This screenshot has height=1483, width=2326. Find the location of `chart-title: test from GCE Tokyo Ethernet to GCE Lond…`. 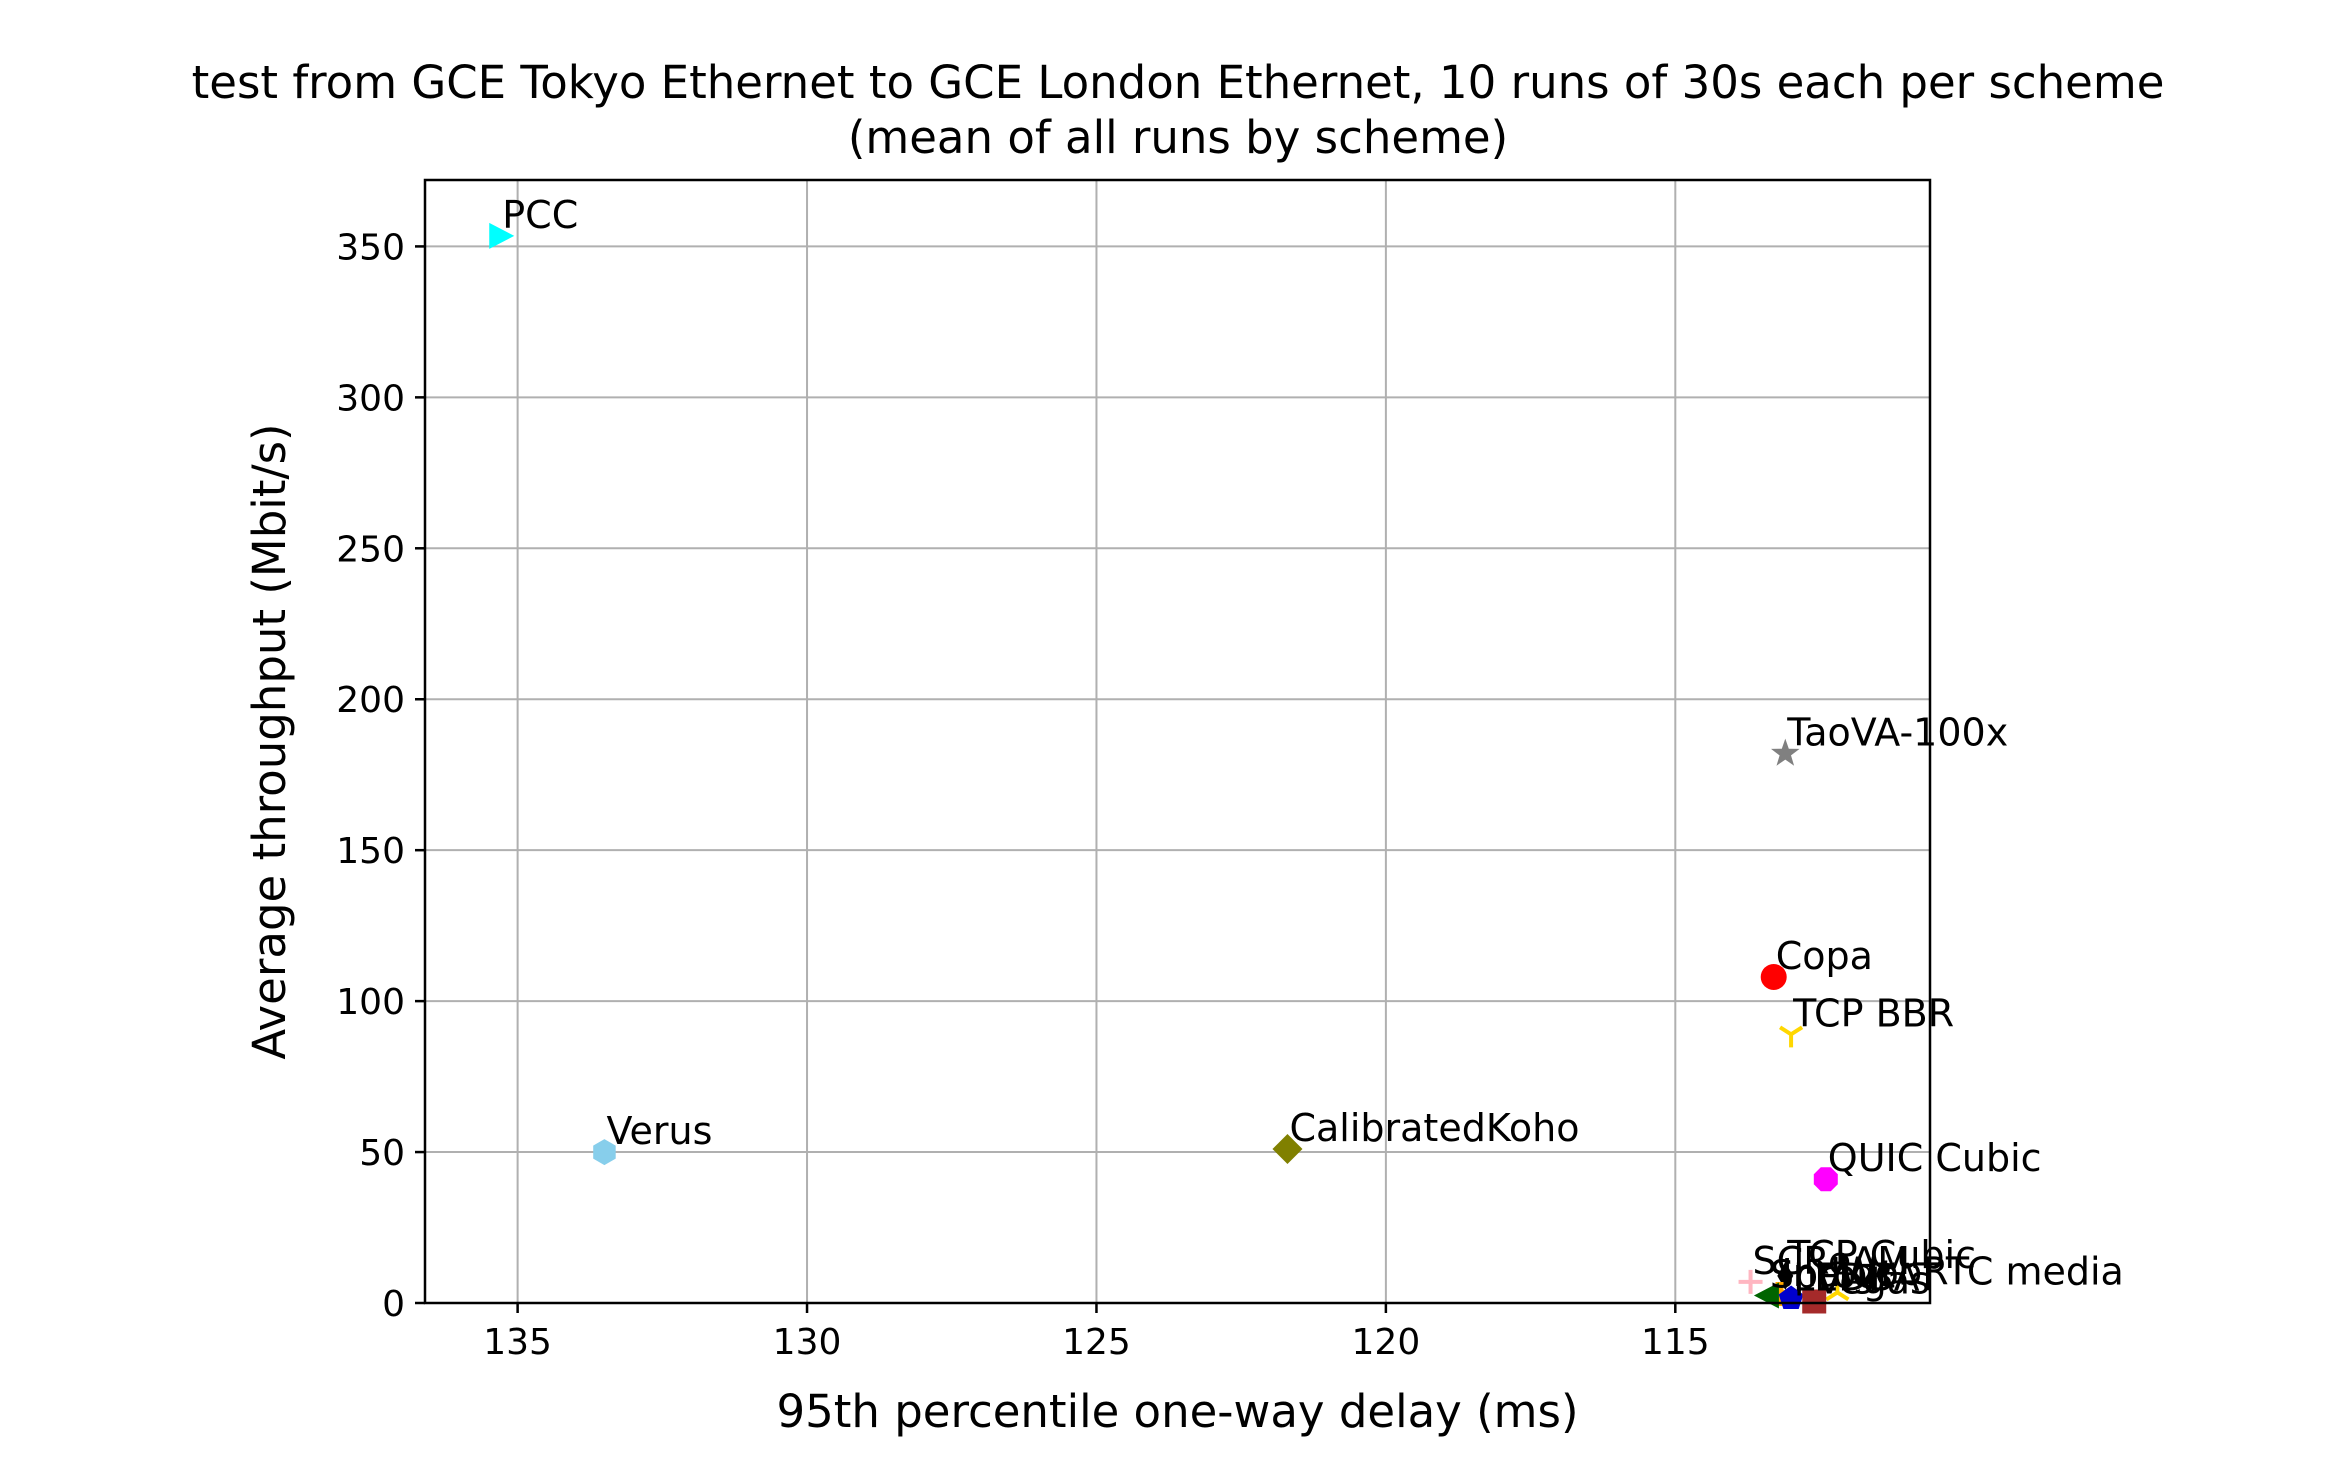

chart-title: test from GCE Tokyo Ethernet to GCE Lond… is located at coordinates (1178, 82).